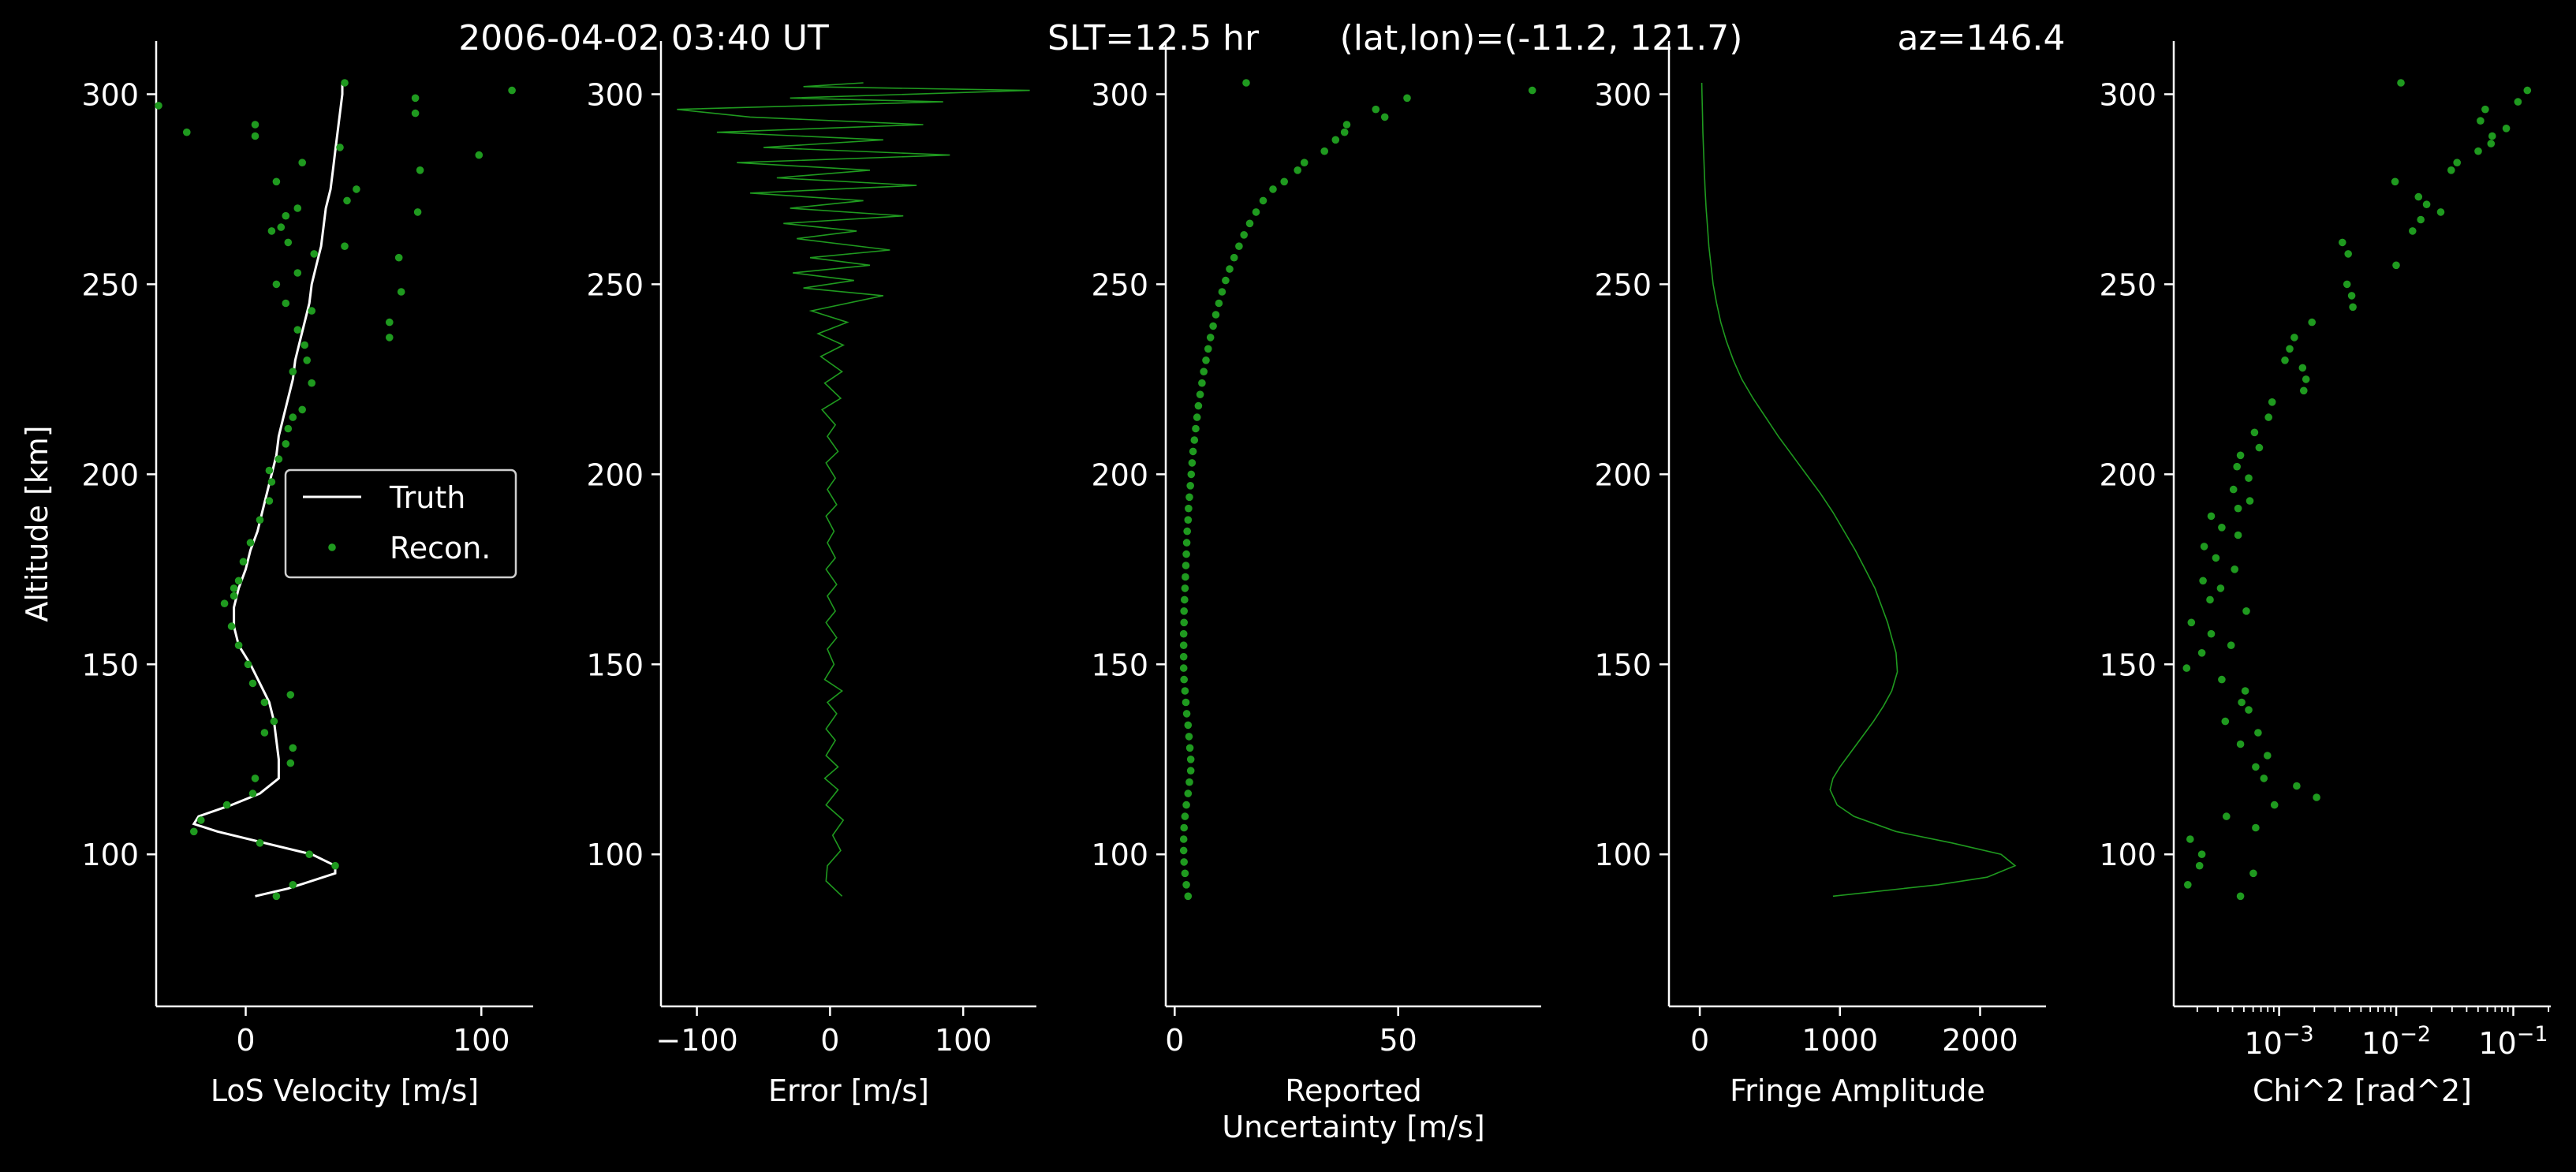 Image resolution: width=2576 pixels, height=1172 pixels. I want to click on legend-truth-label: Truth, so click(427, 497).